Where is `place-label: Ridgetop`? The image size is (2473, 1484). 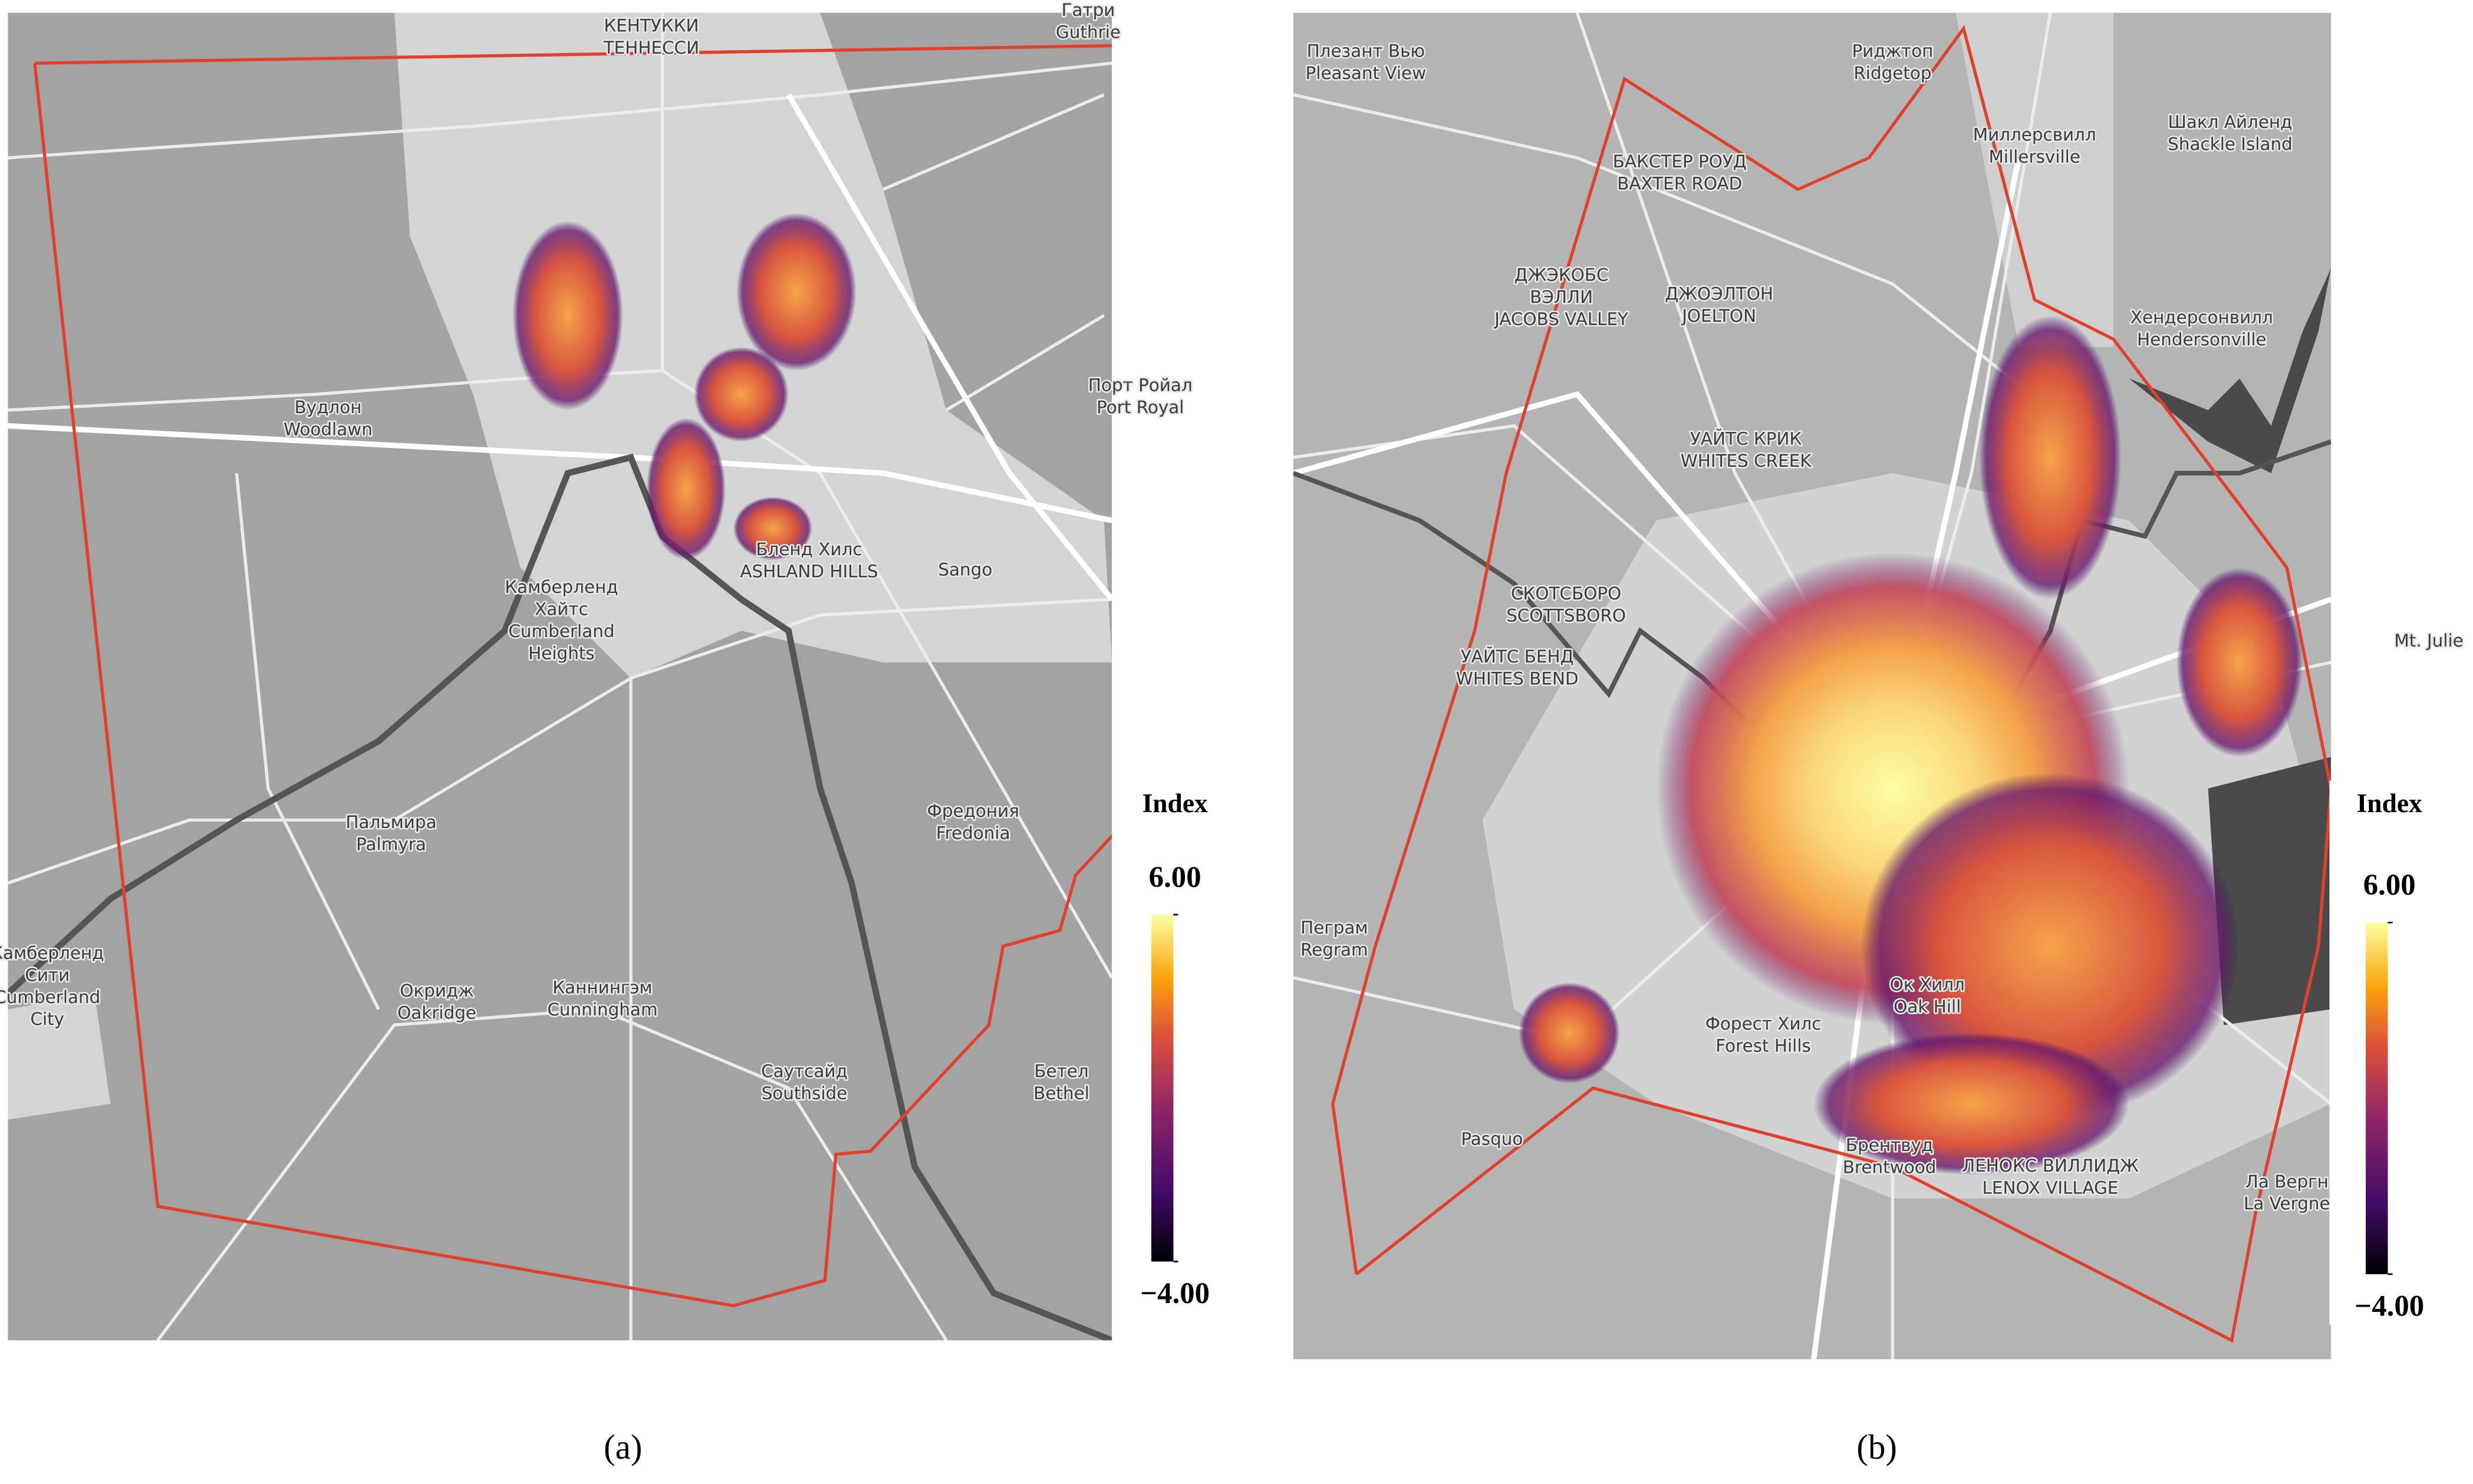 place-label: Ridgetop is located at coordinates (1892, 73).